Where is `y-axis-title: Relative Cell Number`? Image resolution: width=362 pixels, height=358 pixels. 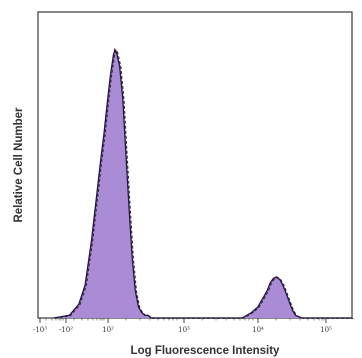
y-axis-title: Relative Cell Number is located at coordinates (19, 165).